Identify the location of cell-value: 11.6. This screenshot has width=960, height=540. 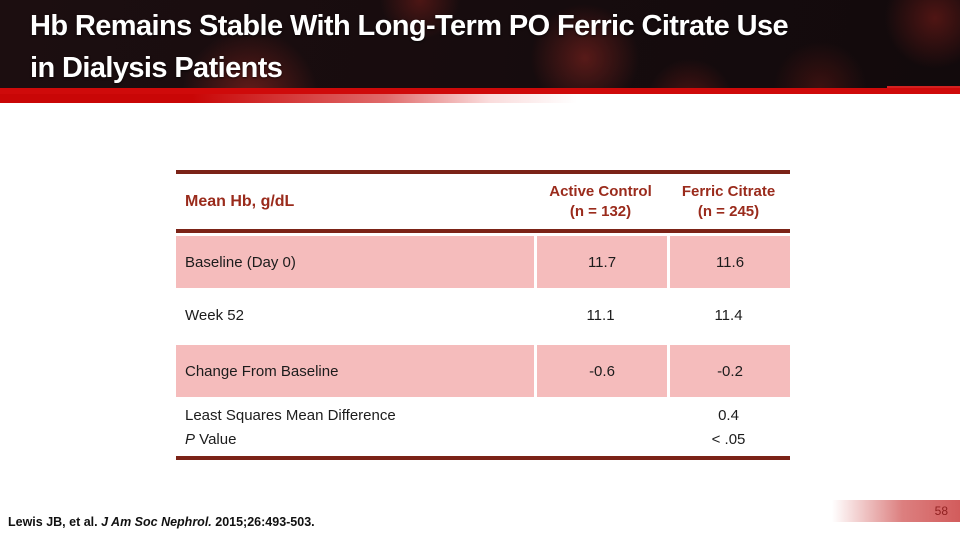
(730, 262).